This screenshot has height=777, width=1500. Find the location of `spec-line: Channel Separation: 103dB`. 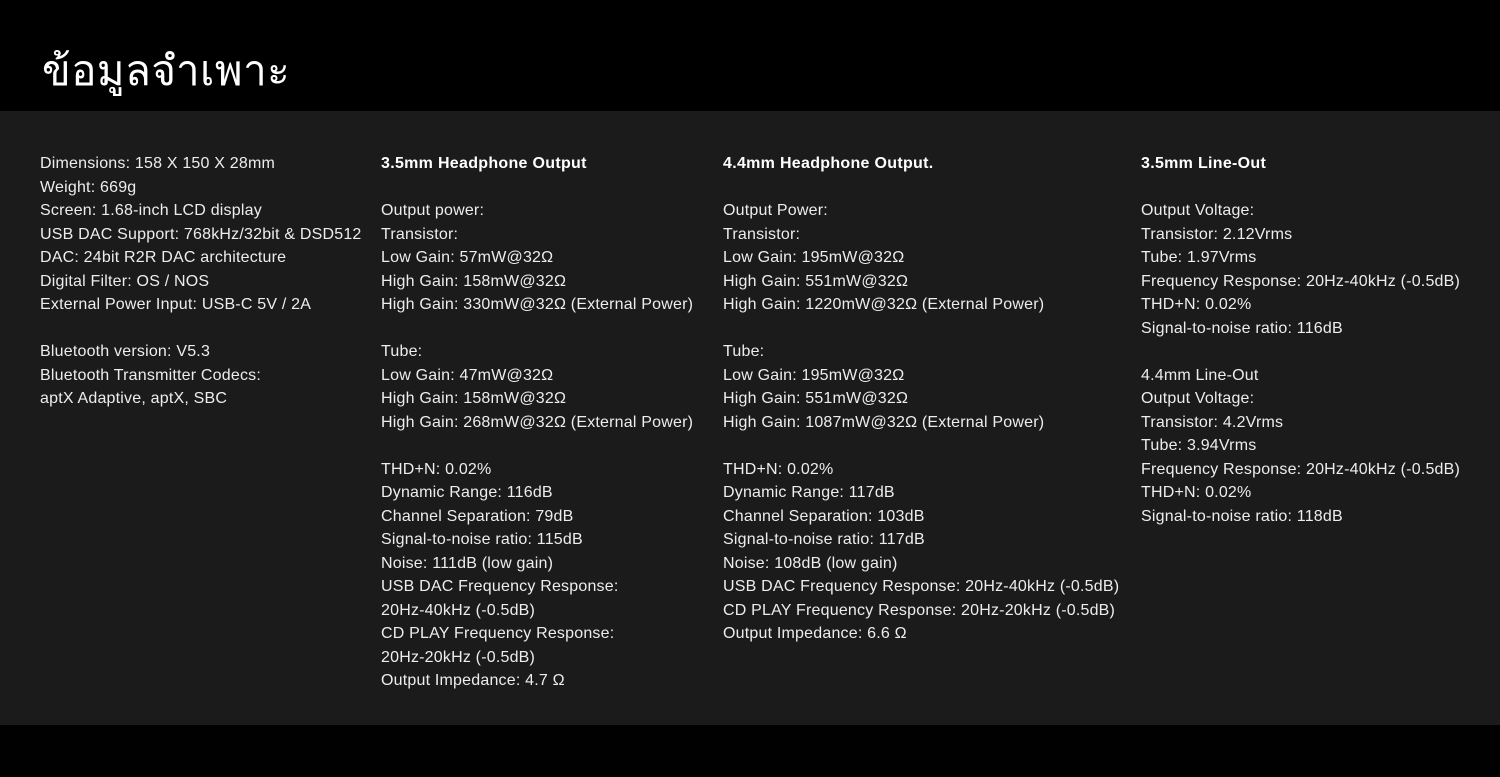

spec-line: Channel Separation: 103dB is located at coordinates (824, 516).